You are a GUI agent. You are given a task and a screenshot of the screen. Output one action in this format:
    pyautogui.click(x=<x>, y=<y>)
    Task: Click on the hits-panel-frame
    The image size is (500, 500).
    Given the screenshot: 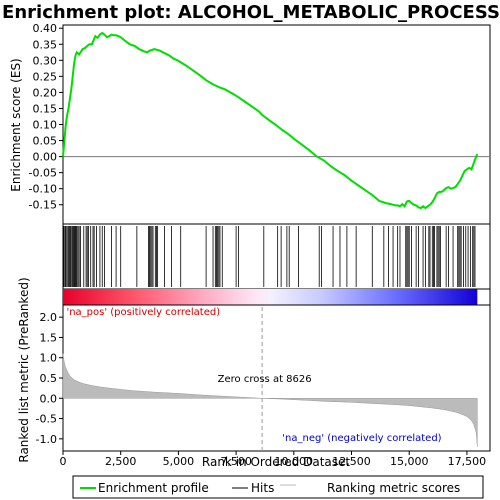 What is the action you would take?
    pyautogui.click(x=276, y=256)
    